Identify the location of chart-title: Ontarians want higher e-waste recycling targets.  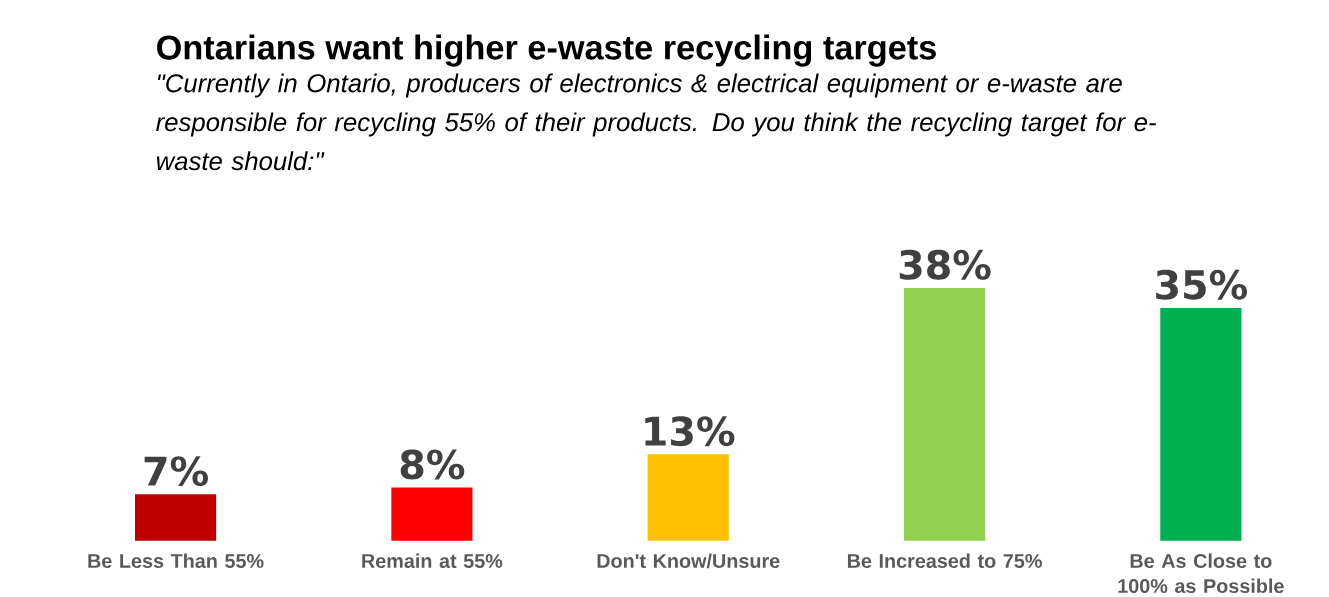
(546, 50).